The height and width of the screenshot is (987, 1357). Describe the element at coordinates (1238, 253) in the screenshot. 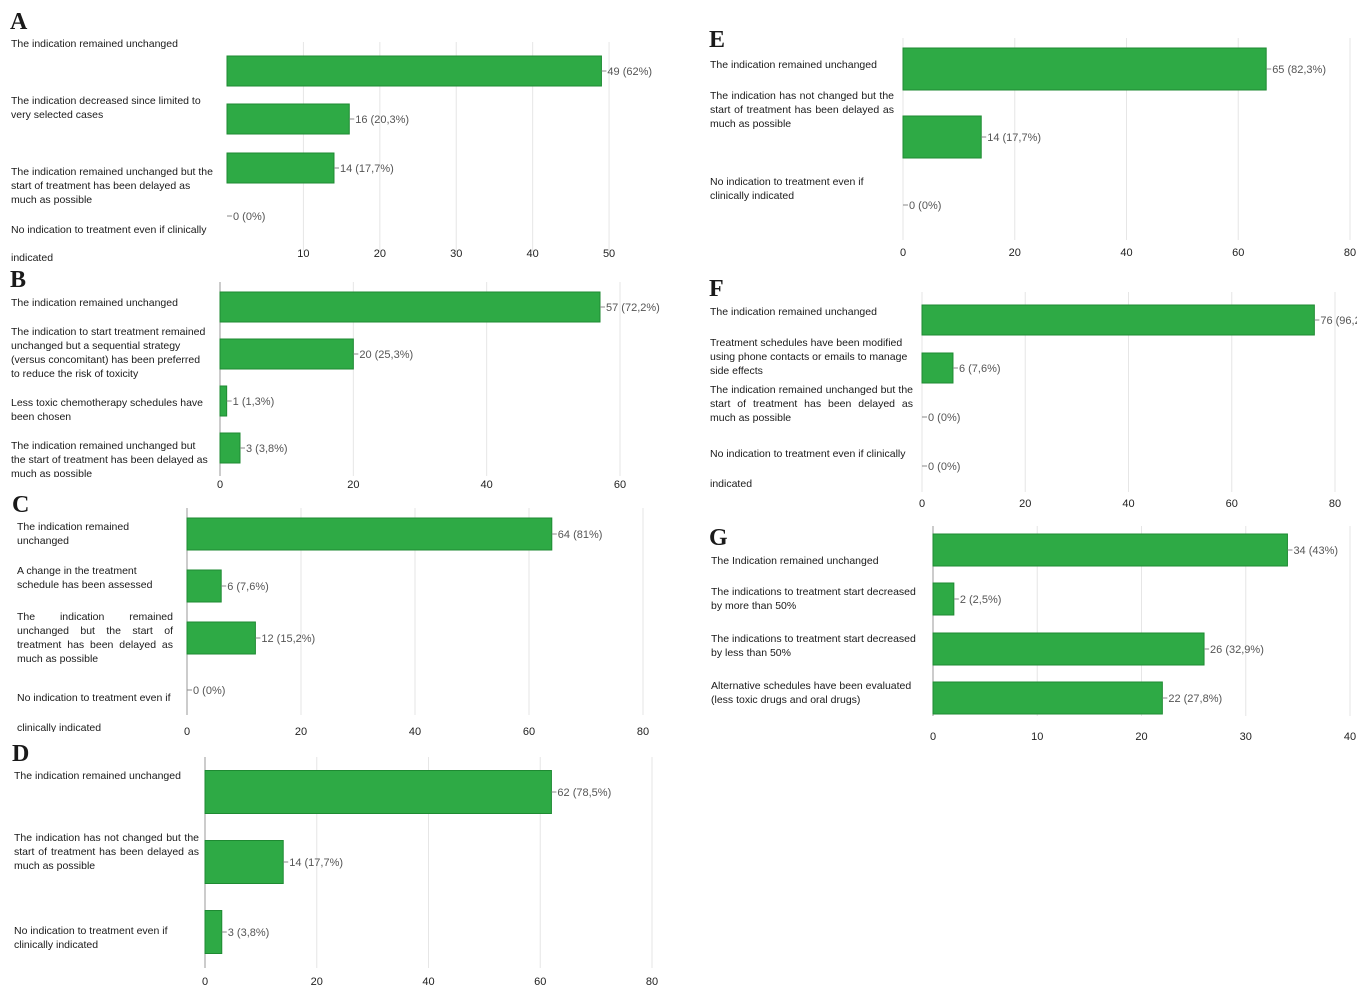

I see `tick-label-e-3: 60` at that location.